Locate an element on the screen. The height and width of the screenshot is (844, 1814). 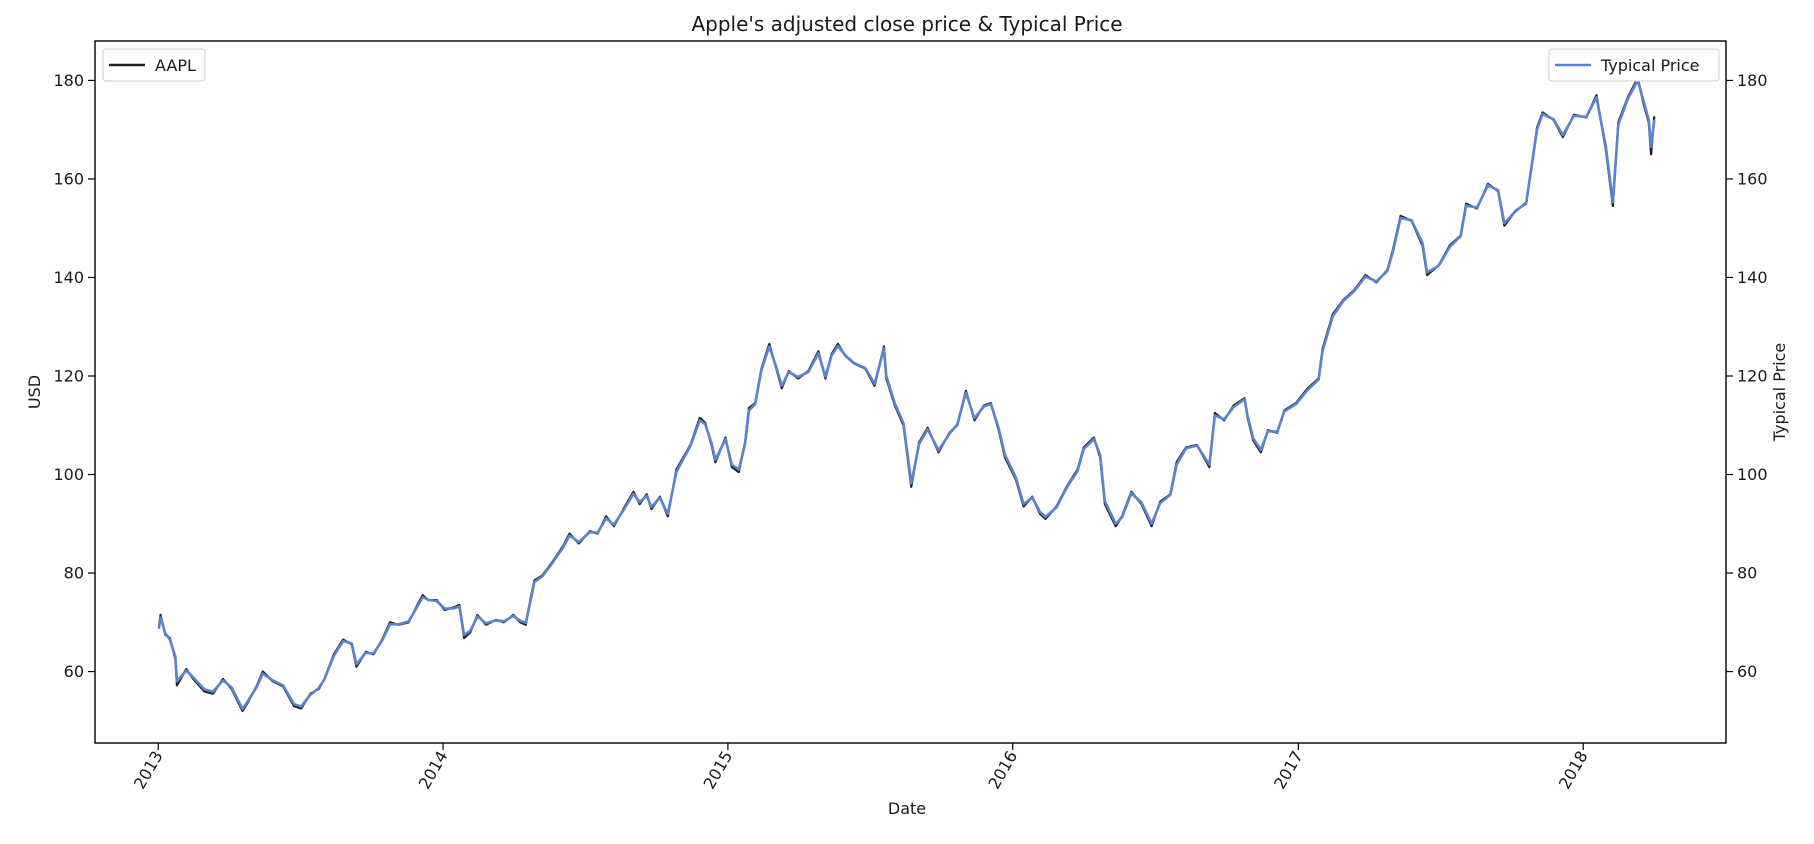
legend-left-label: AAPL is located at coordinates (175, 65).